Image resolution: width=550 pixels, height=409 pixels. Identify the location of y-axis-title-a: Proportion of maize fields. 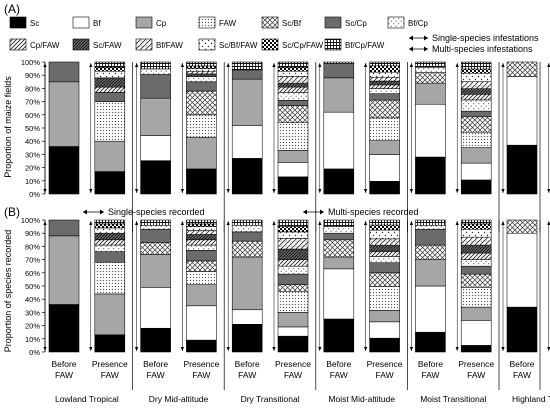
(8, 127).